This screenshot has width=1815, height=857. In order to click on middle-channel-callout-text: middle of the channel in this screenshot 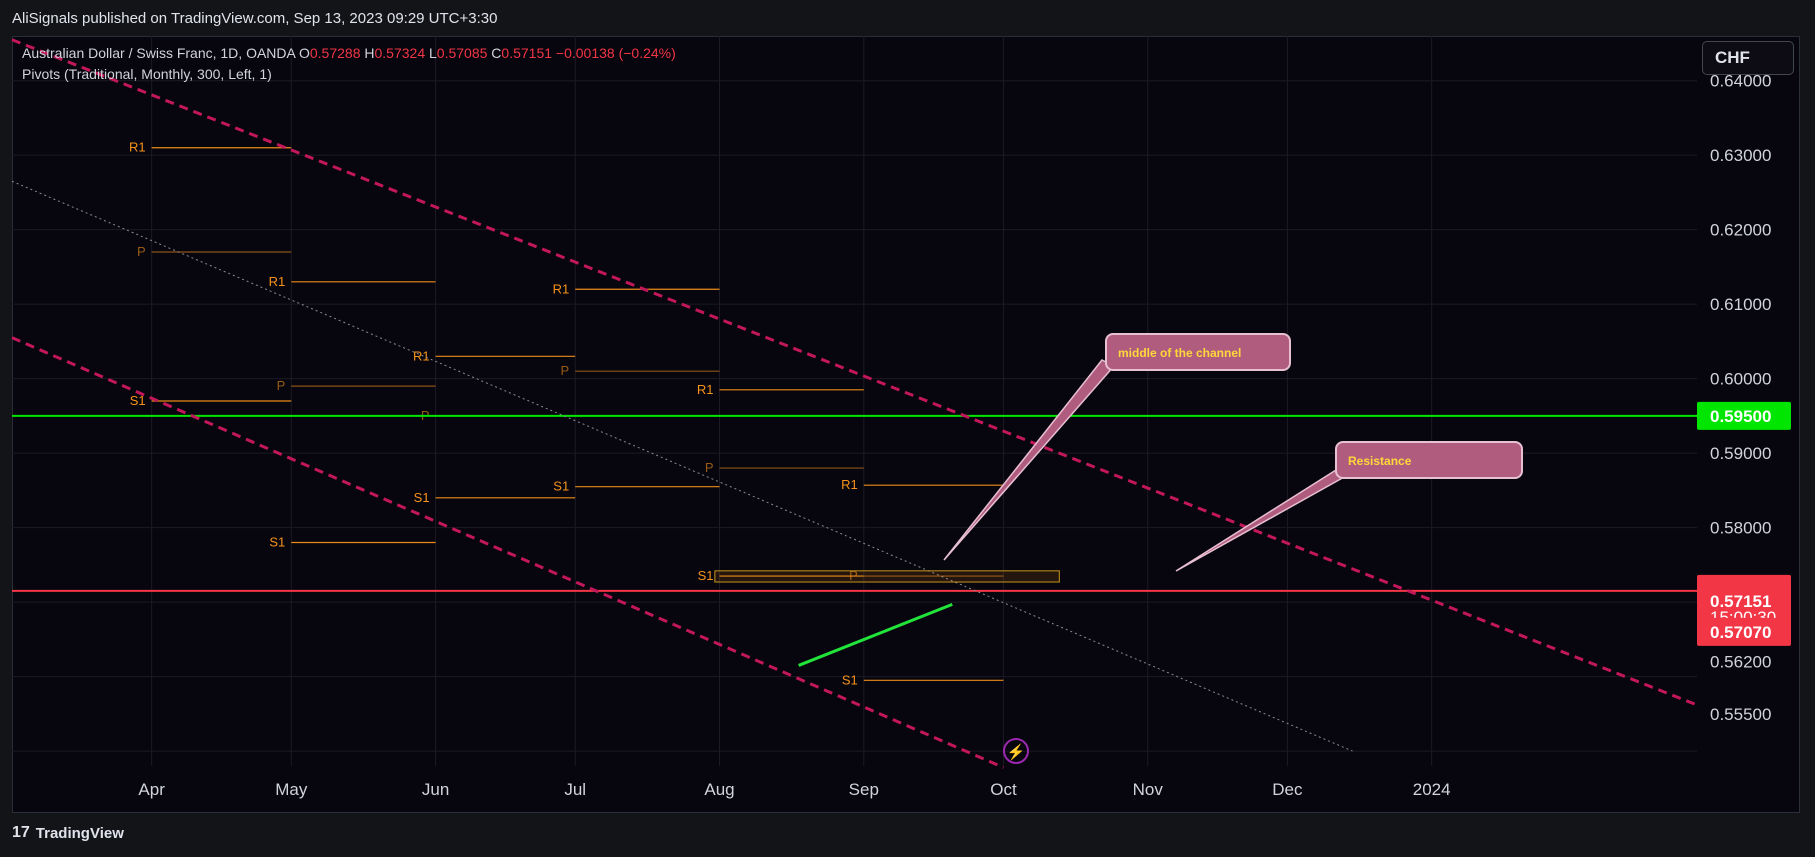, I will do `click(1179, 353)`.